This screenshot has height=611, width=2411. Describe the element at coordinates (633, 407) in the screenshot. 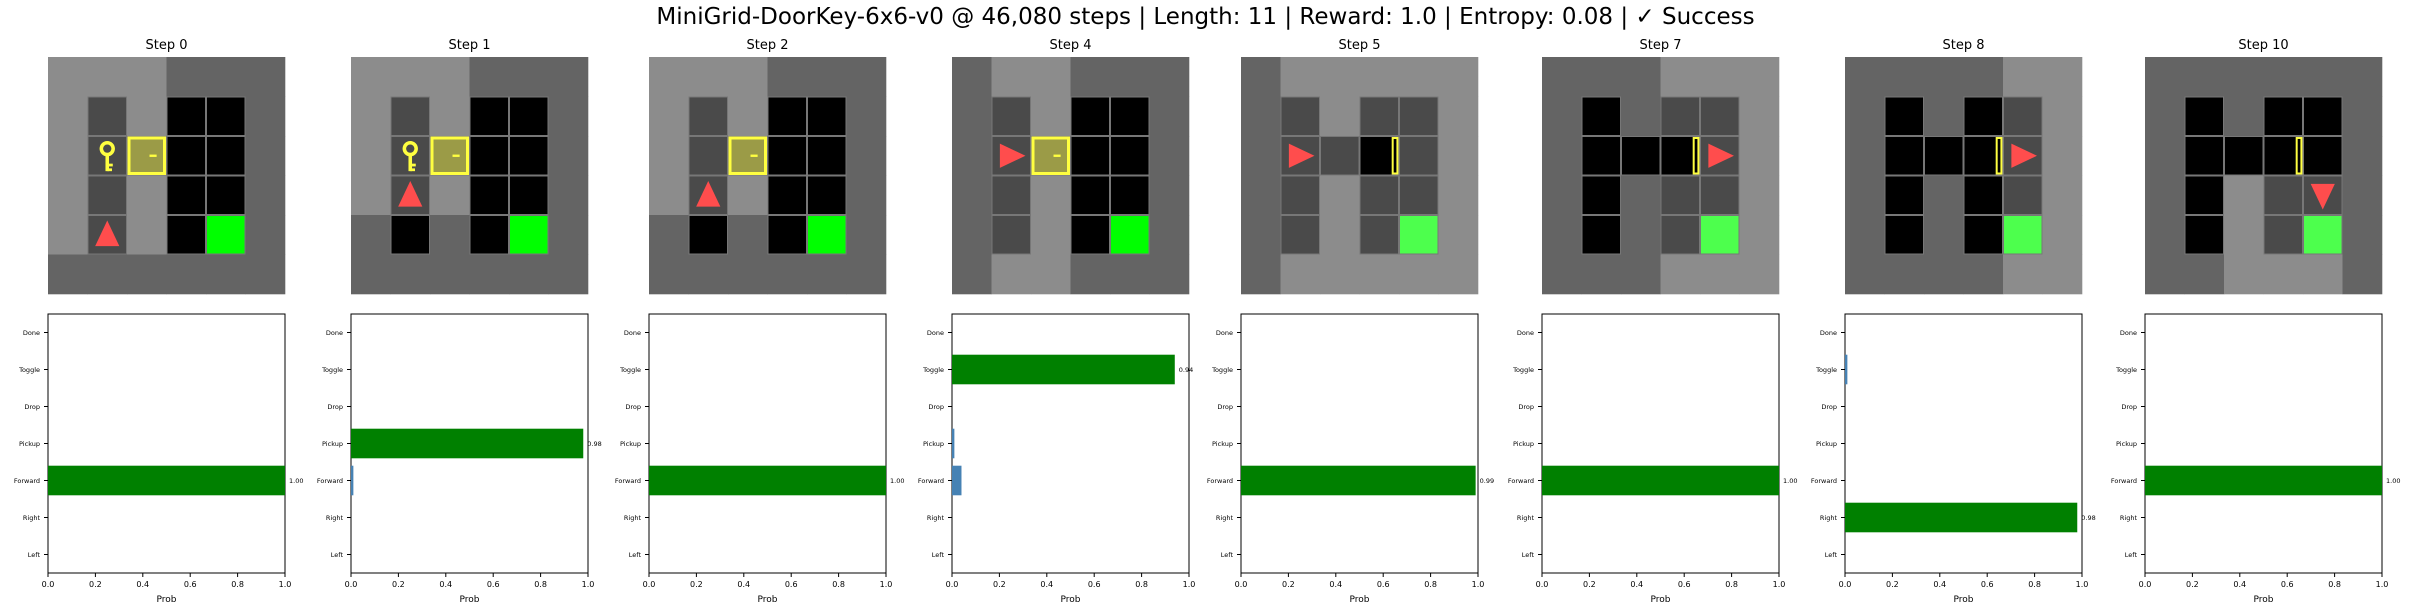

I see `y-tick-label: Drop` at that location.